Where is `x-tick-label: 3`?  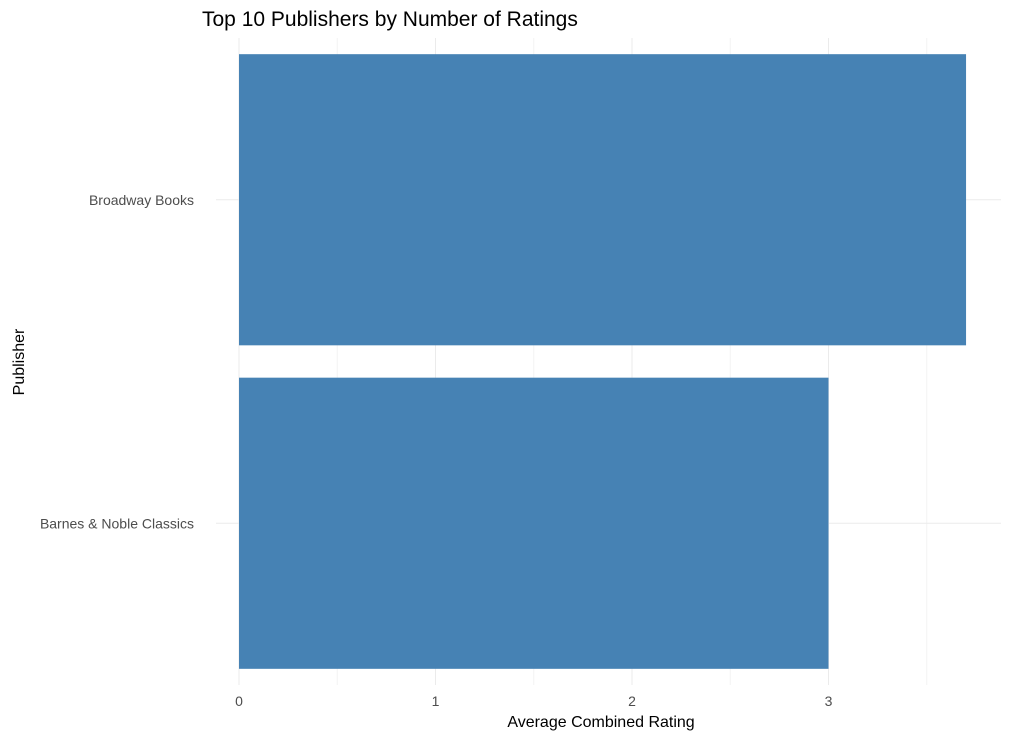 x-tick-label: 3 is located at coordinates (829, 701).